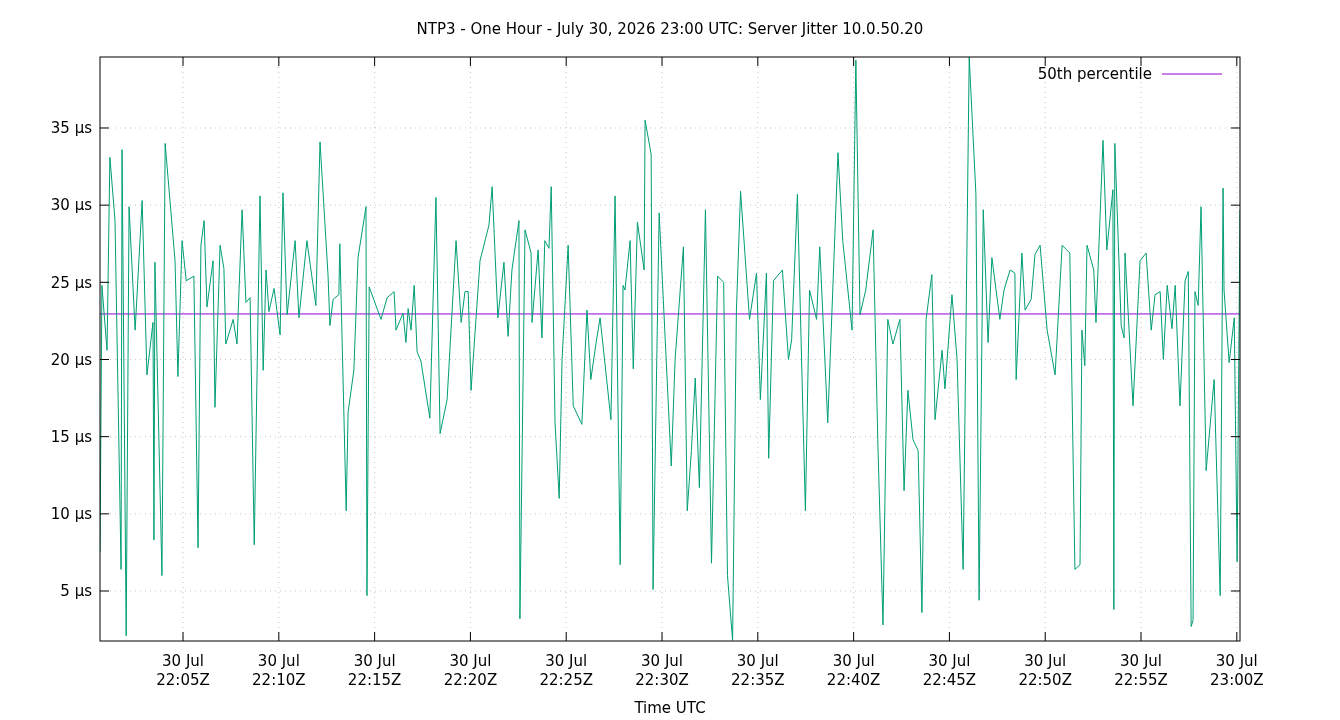 This screenshot has height=720, width=1340. Describe the element at coordinates (662, 670) in the screenshot. I see `x-tick-label: 30 Jul 22:30Z` at that location.